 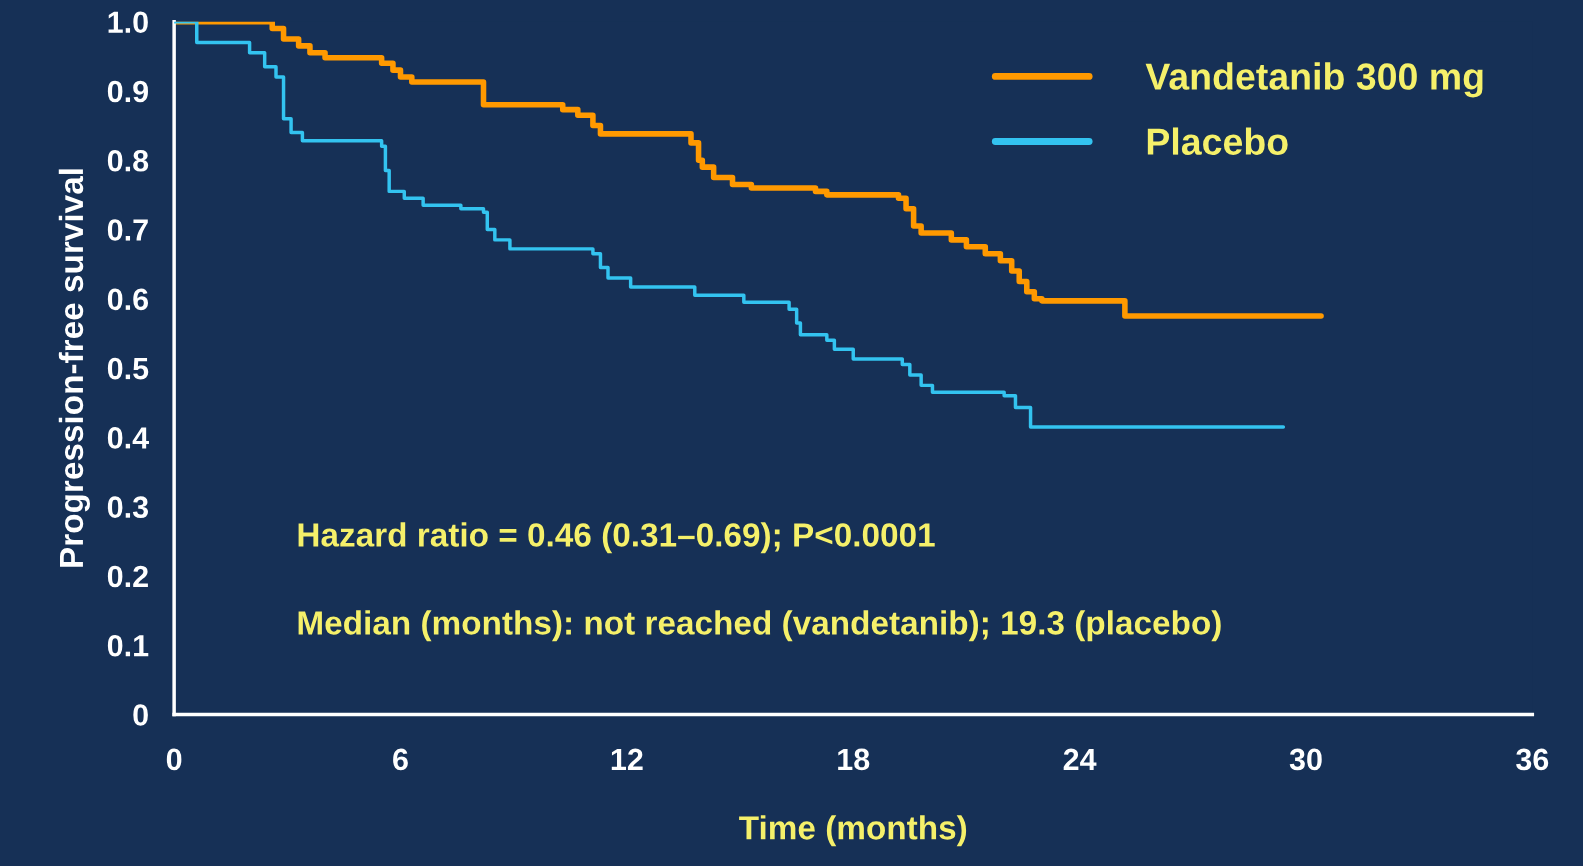 I want to click on y-tick-label: 0.8, so click(x=128, y=160).